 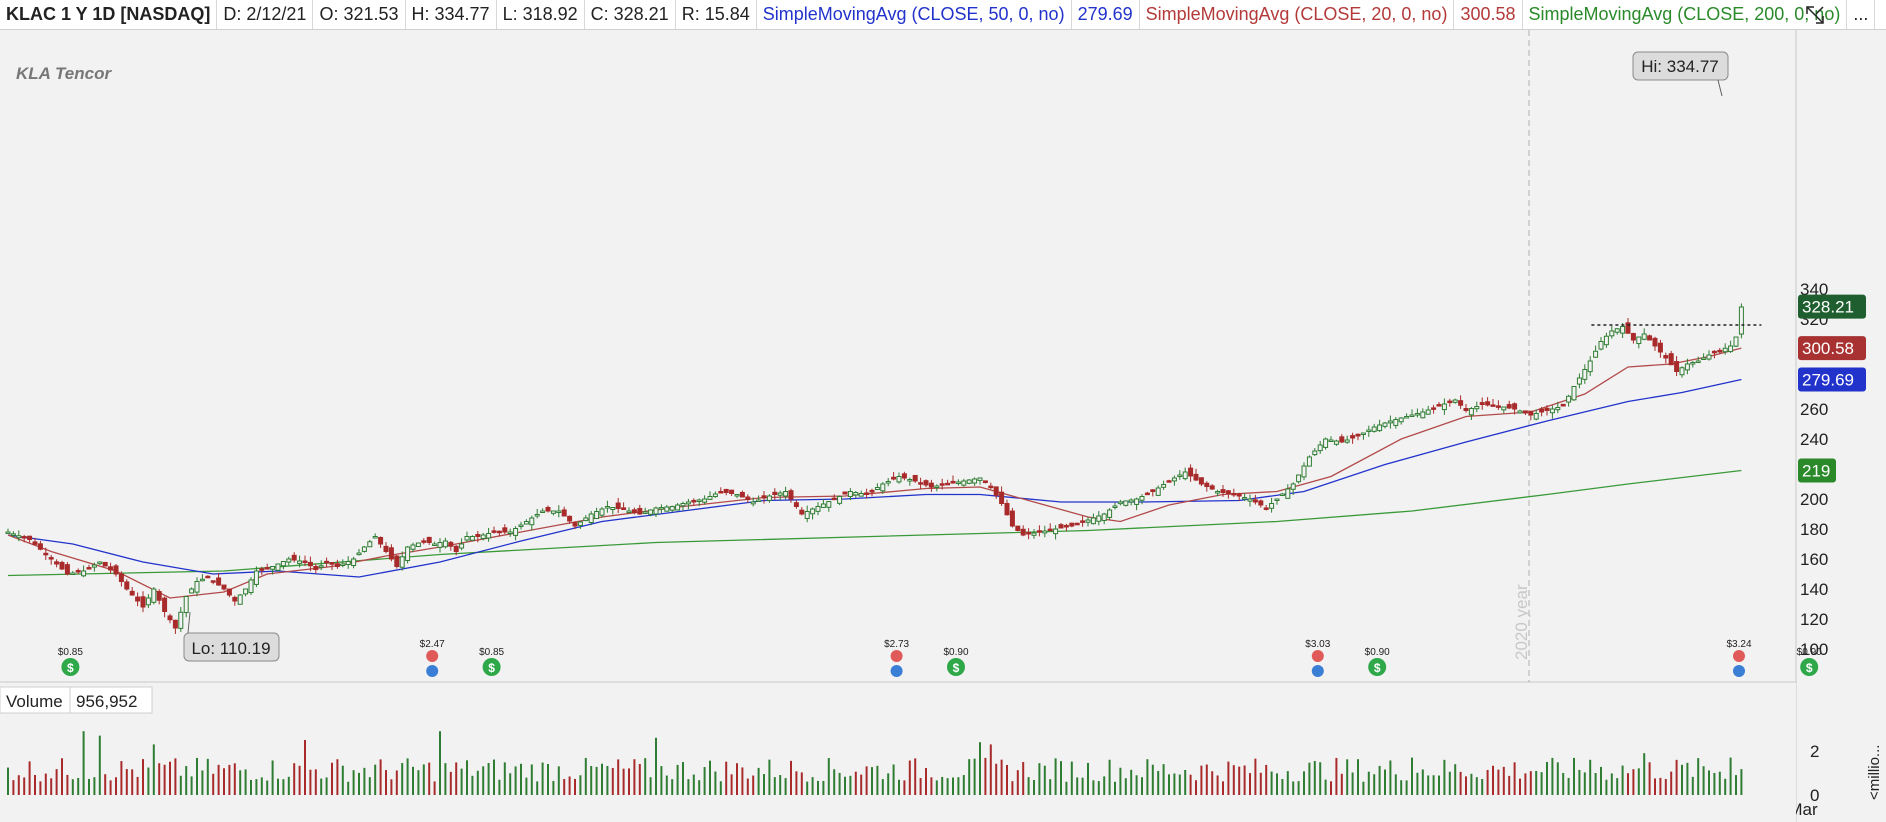 What do you see at coordinates (1815, 15) in the screenshot?
I see `collapse-icon` at bounding box center [1815, 15].